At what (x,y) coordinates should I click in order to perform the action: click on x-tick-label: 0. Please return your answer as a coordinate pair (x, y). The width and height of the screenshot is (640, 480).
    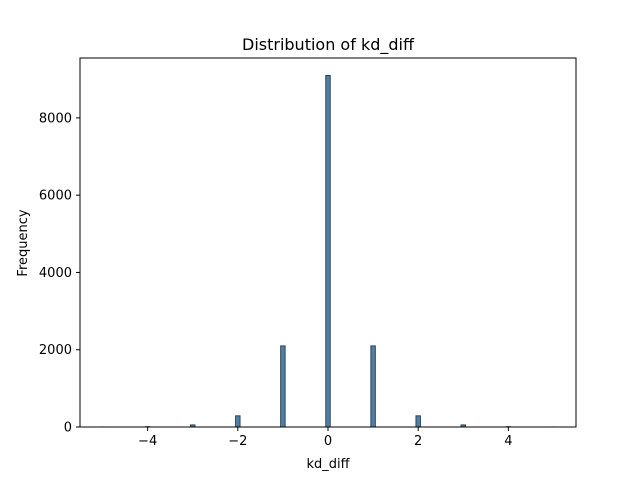
    Looking at the image, I should click on (328, 441).